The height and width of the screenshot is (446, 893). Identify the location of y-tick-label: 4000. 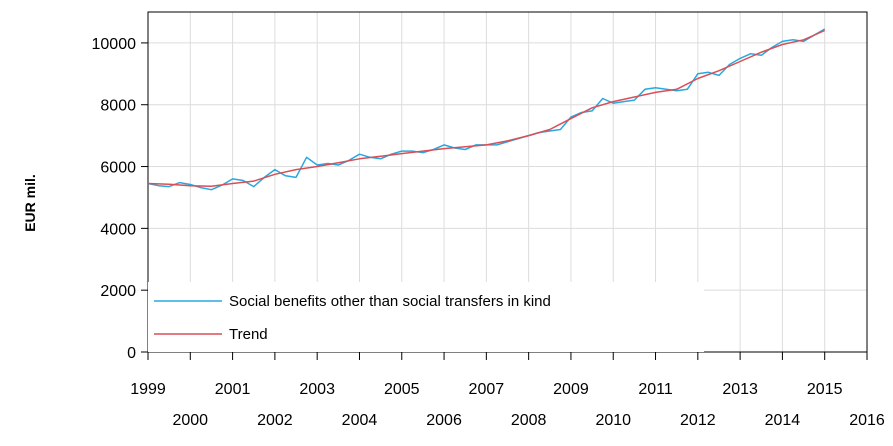
(118, 229).